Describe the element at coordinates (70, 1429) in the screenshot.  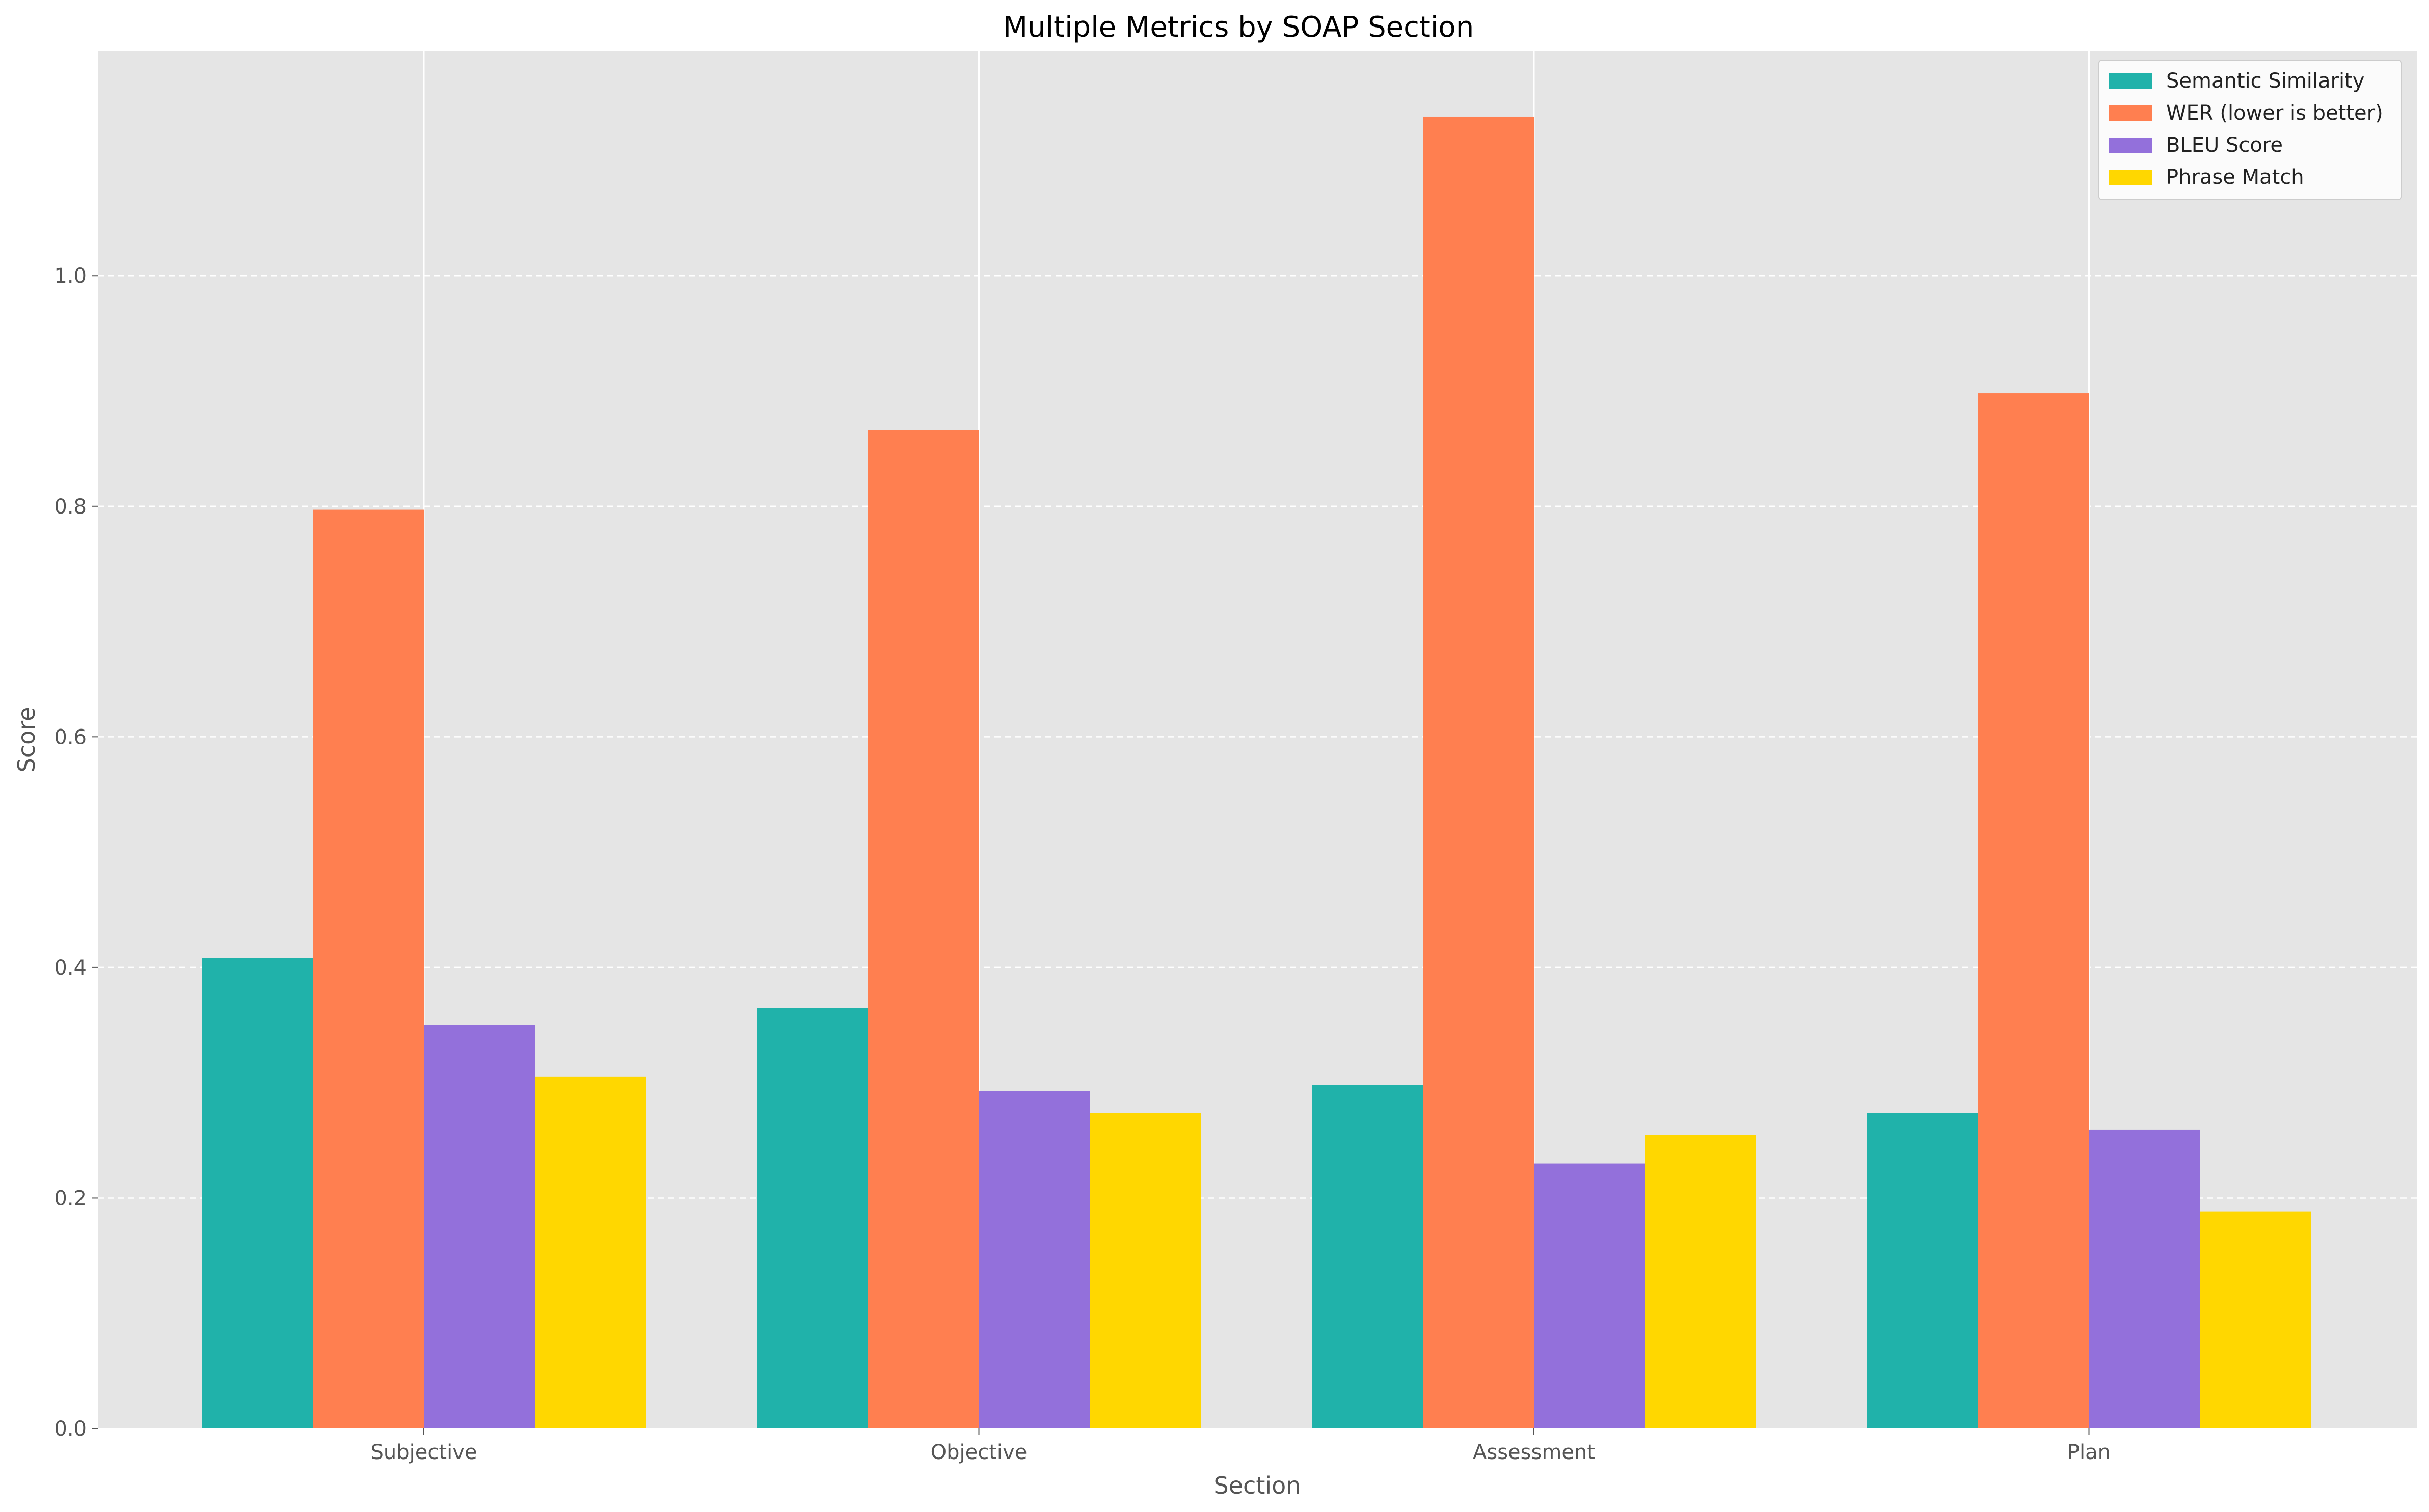
I see `y-tick-label: 0.0` at that location.